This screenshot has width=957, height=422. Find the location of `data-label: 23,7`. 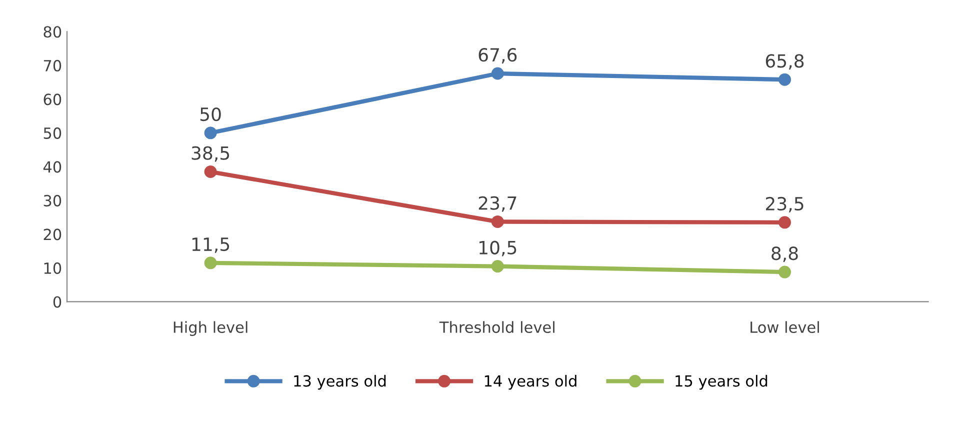

data-label: 23,7 is located at coordinates (497, 204).